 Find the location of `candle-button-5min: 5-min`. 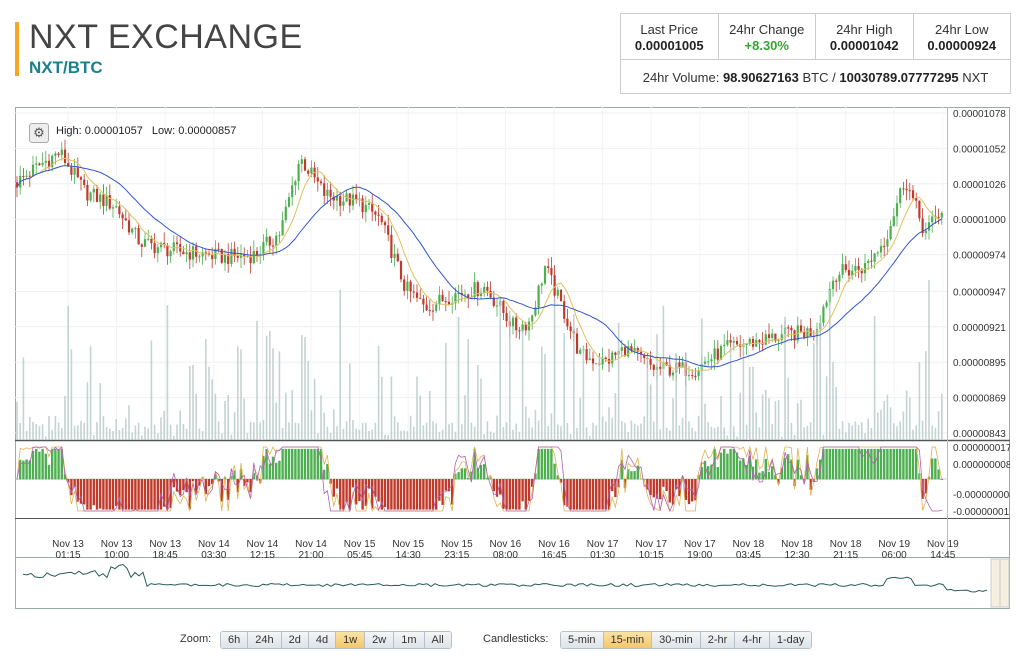

candle-button-5min: 5-min is located at coordinates (582, 640).